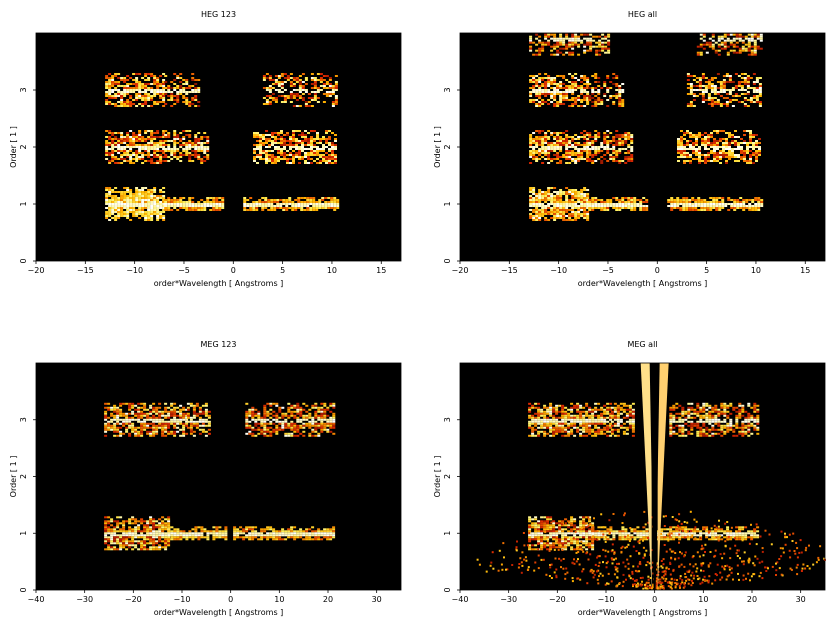 This screenshot has width=836, height=627. I want to click on chart-title: MEG all, so click(642, 344).